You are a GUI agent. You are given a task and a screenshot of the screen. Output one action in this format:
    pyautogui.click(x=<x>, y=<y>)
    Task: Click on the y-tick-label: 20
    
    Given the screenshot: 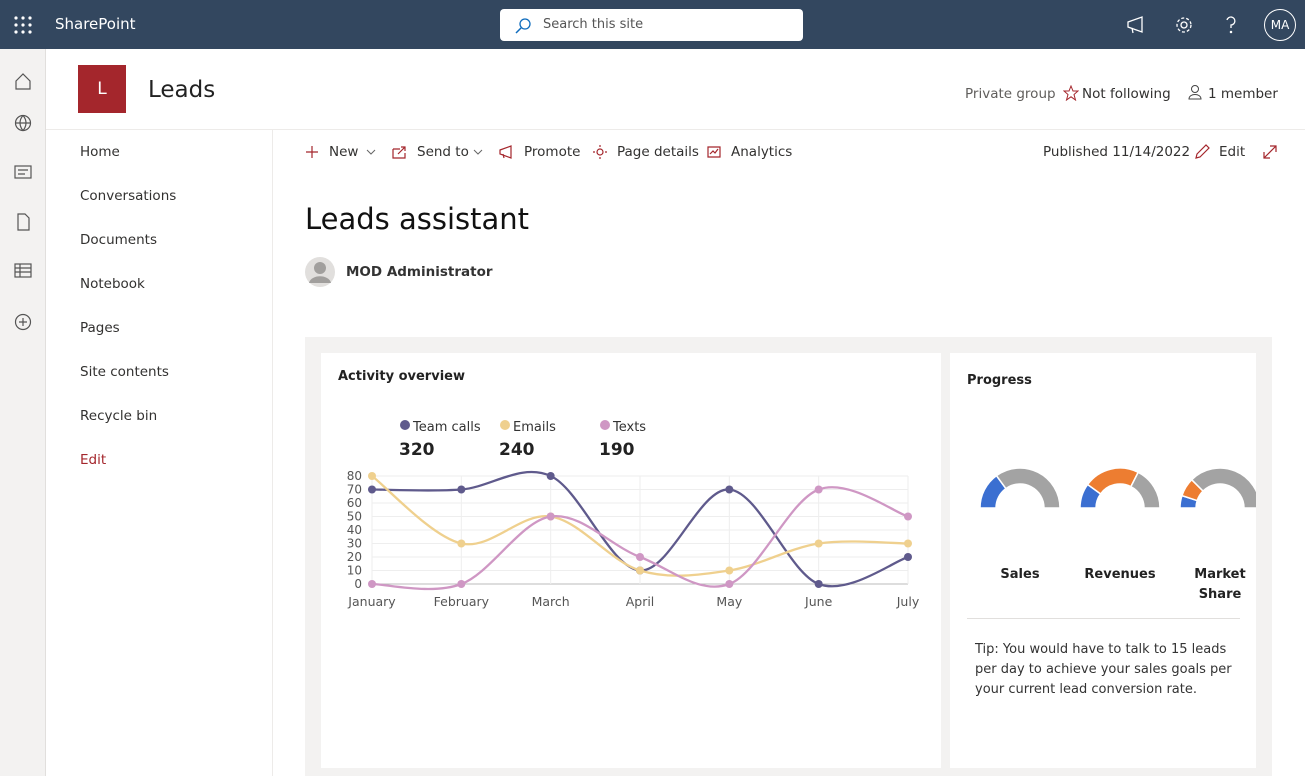 What is the action you would take?
    pyautogui.click(x=354, y=557)
    